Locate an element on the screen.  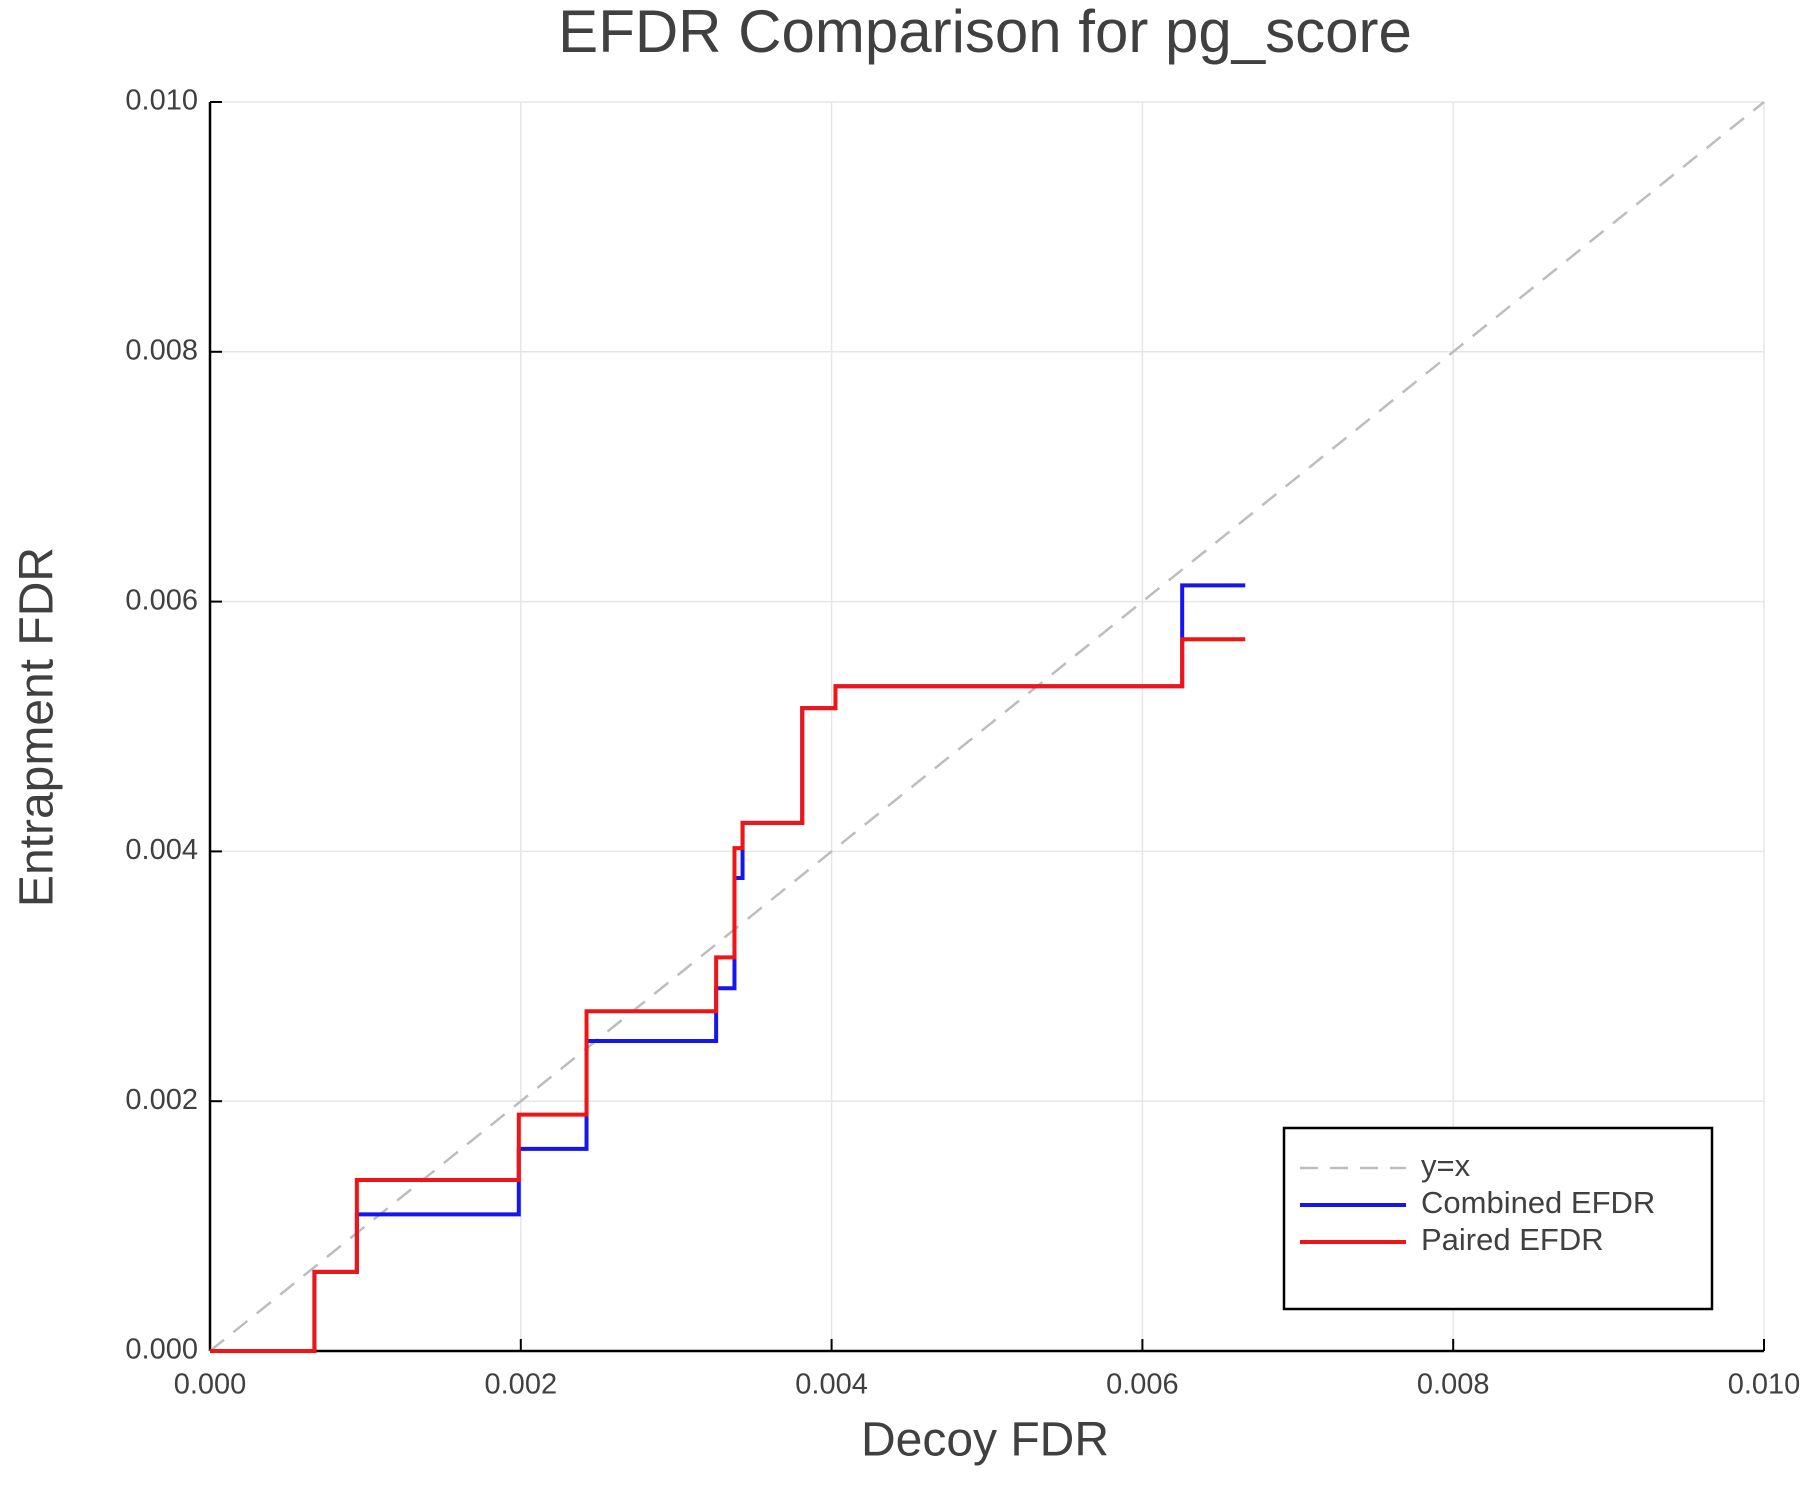
x-tick-label: 0.000 is located at coordinates (210, 1385).